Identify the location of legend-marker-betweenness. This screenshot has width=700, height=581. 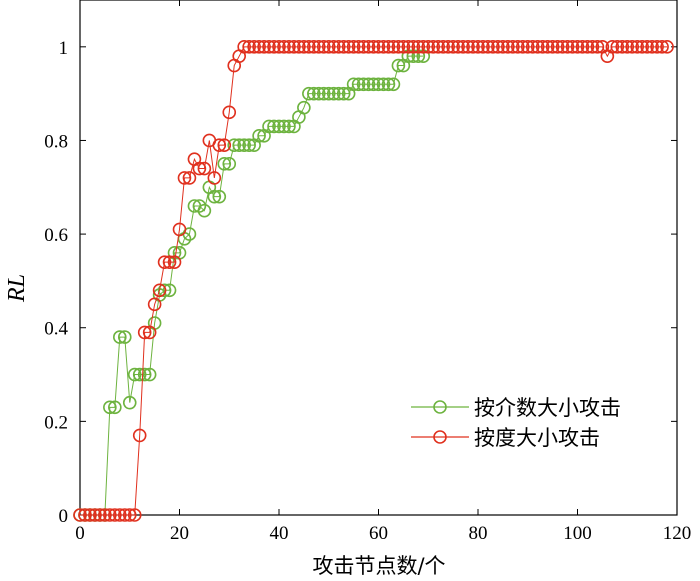
(440, 407).